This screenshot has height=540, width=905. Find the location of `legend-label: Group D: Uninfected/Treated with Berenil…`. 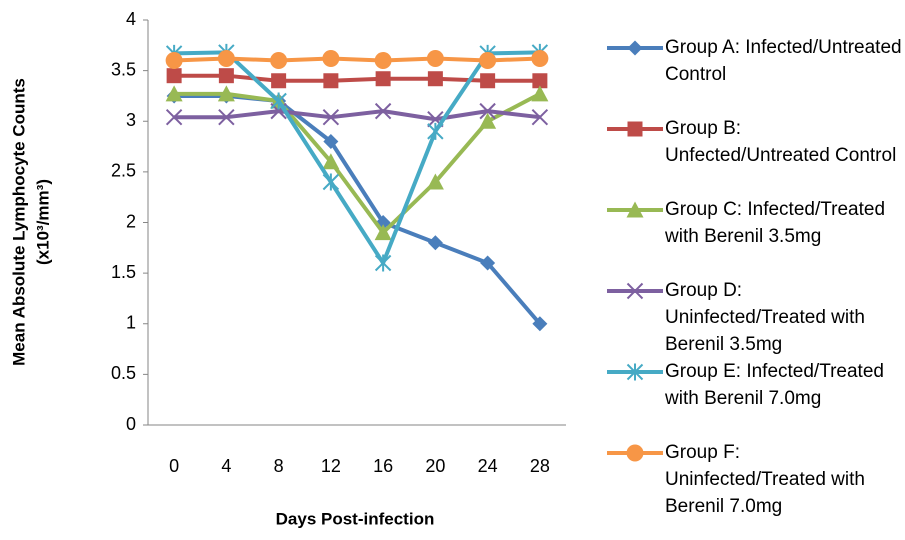

legend-label: Group D: Uninfected/Treated with Berenil… is located at coordinates (765, 317).